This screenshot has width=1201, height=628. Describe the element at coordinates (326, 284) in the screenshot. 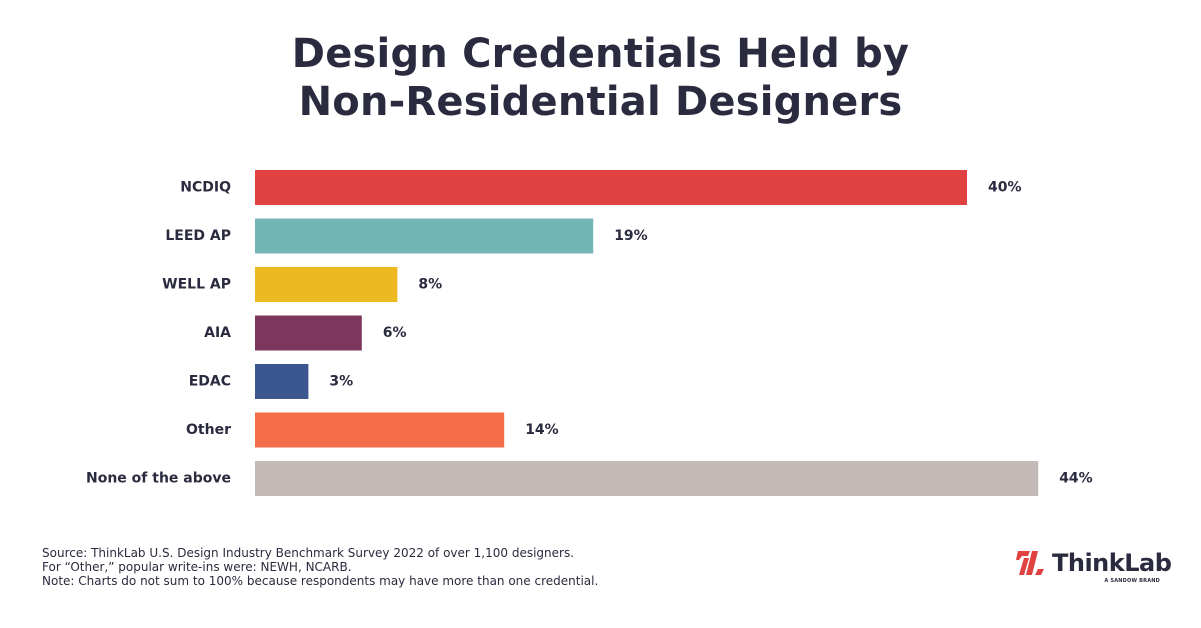

I see `bar-well-ap` at that location.